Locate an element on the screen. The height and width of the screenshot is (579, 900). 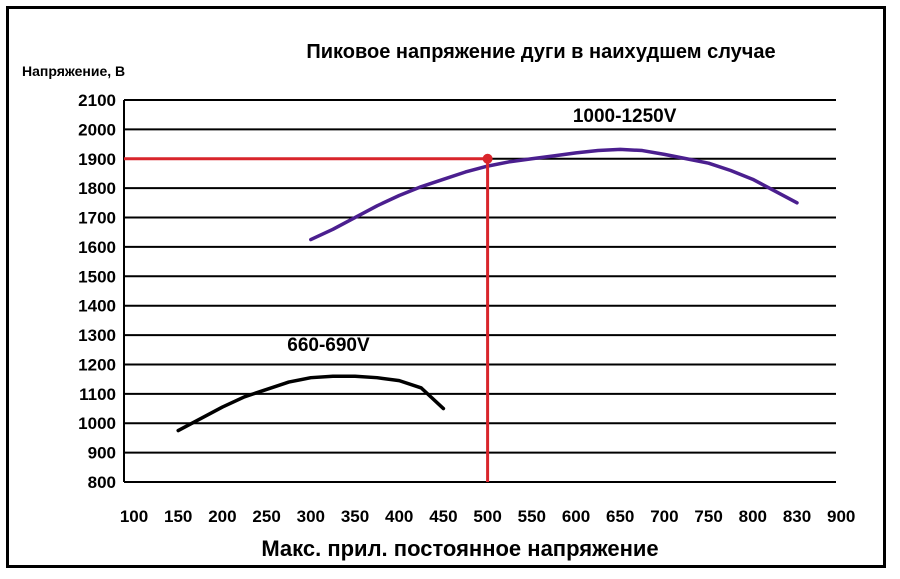
x-tick-200: 200 is located at coordinates (222, 516).